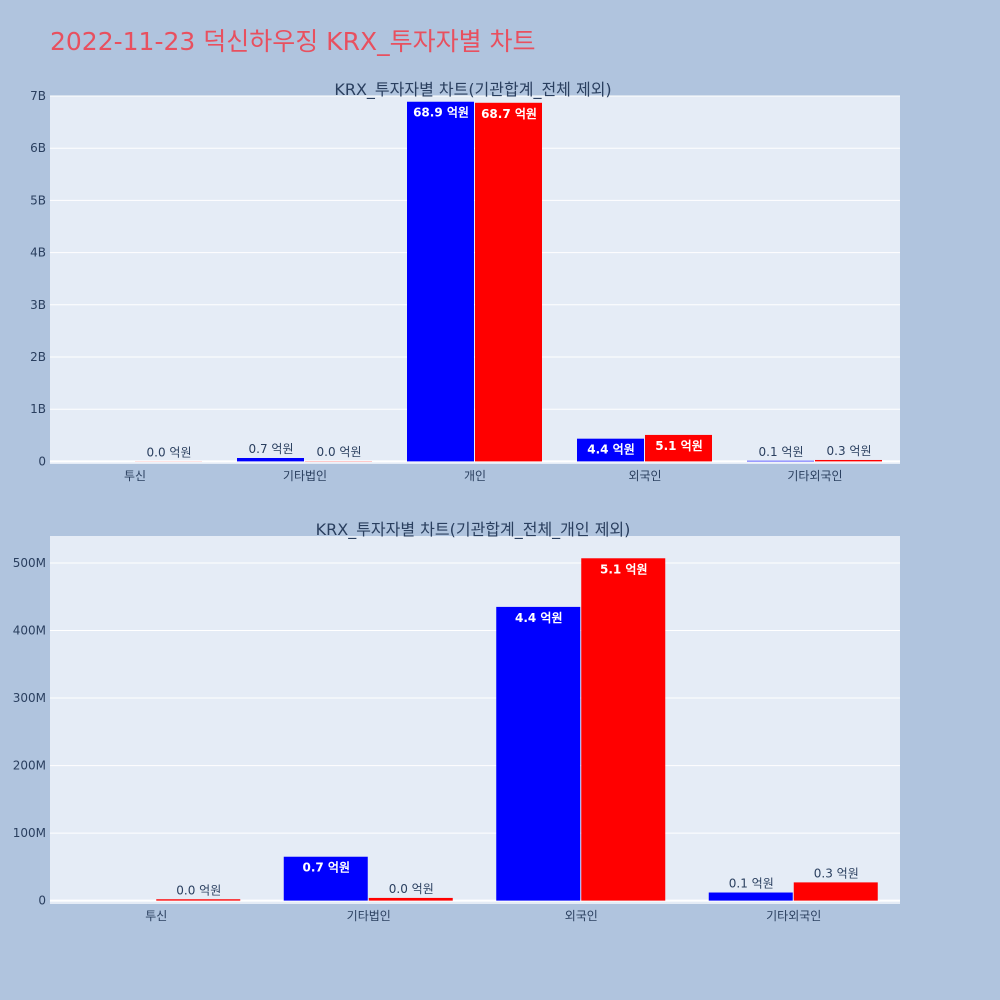 The height and width of the screenshot is (1000, 1000). What do you see at coordinates (29, 698) in the screenshot?
I see `y-tick-label: 300M` at bounding box center [29, 698].